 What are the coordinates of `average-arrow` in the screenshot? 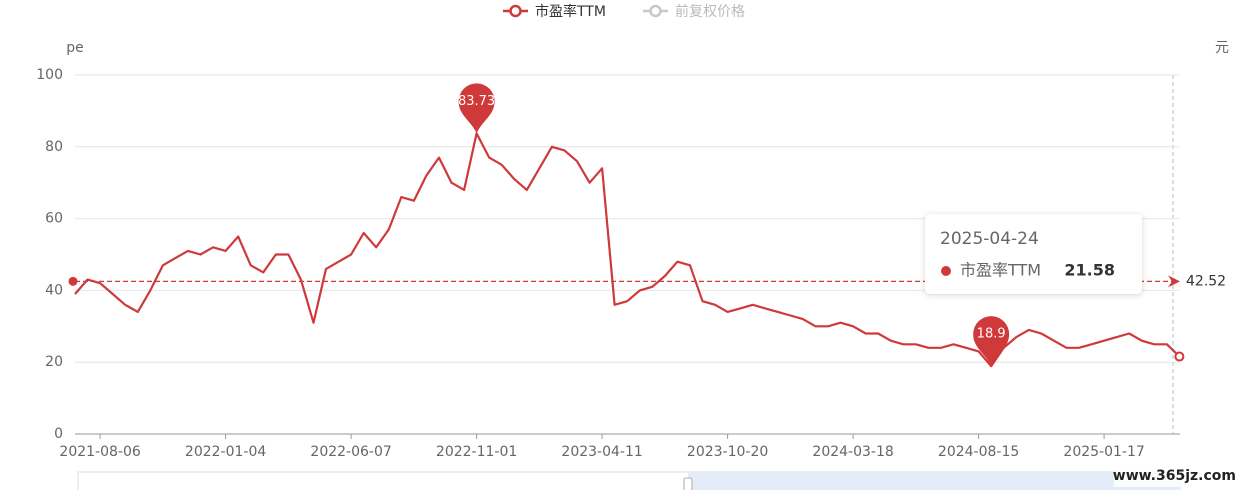 It's located at (1174, 281).